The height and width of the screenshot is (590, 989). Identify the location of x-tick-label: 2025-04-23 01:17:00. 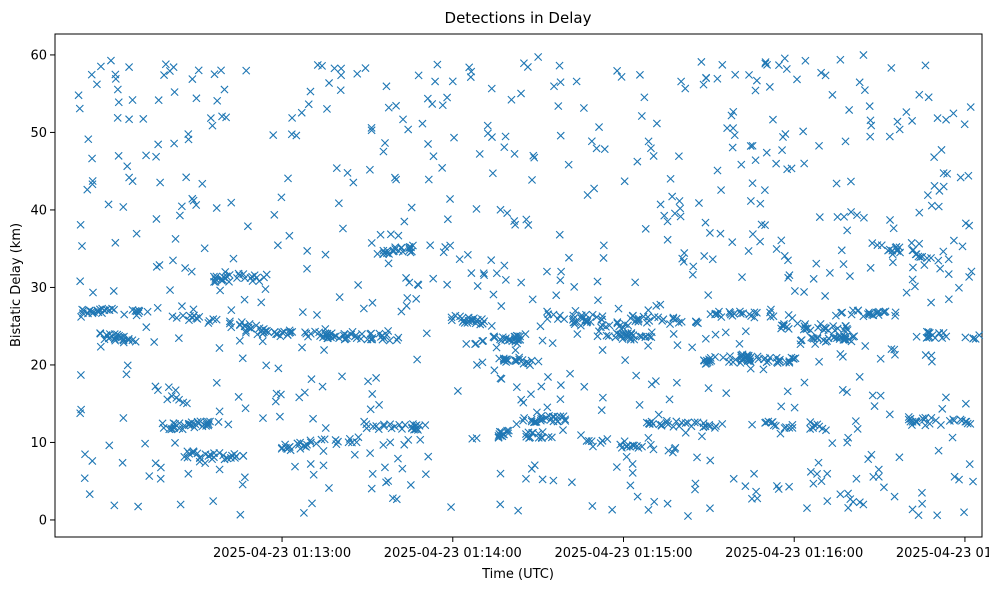
(942, 553).